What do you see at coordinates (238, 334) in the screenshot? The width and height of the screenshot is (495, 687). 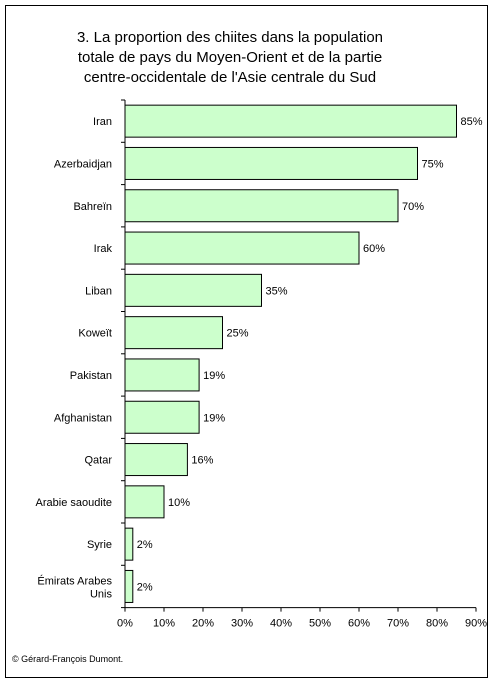 I see `data-label: 25%` at bounding box center [238, 334].